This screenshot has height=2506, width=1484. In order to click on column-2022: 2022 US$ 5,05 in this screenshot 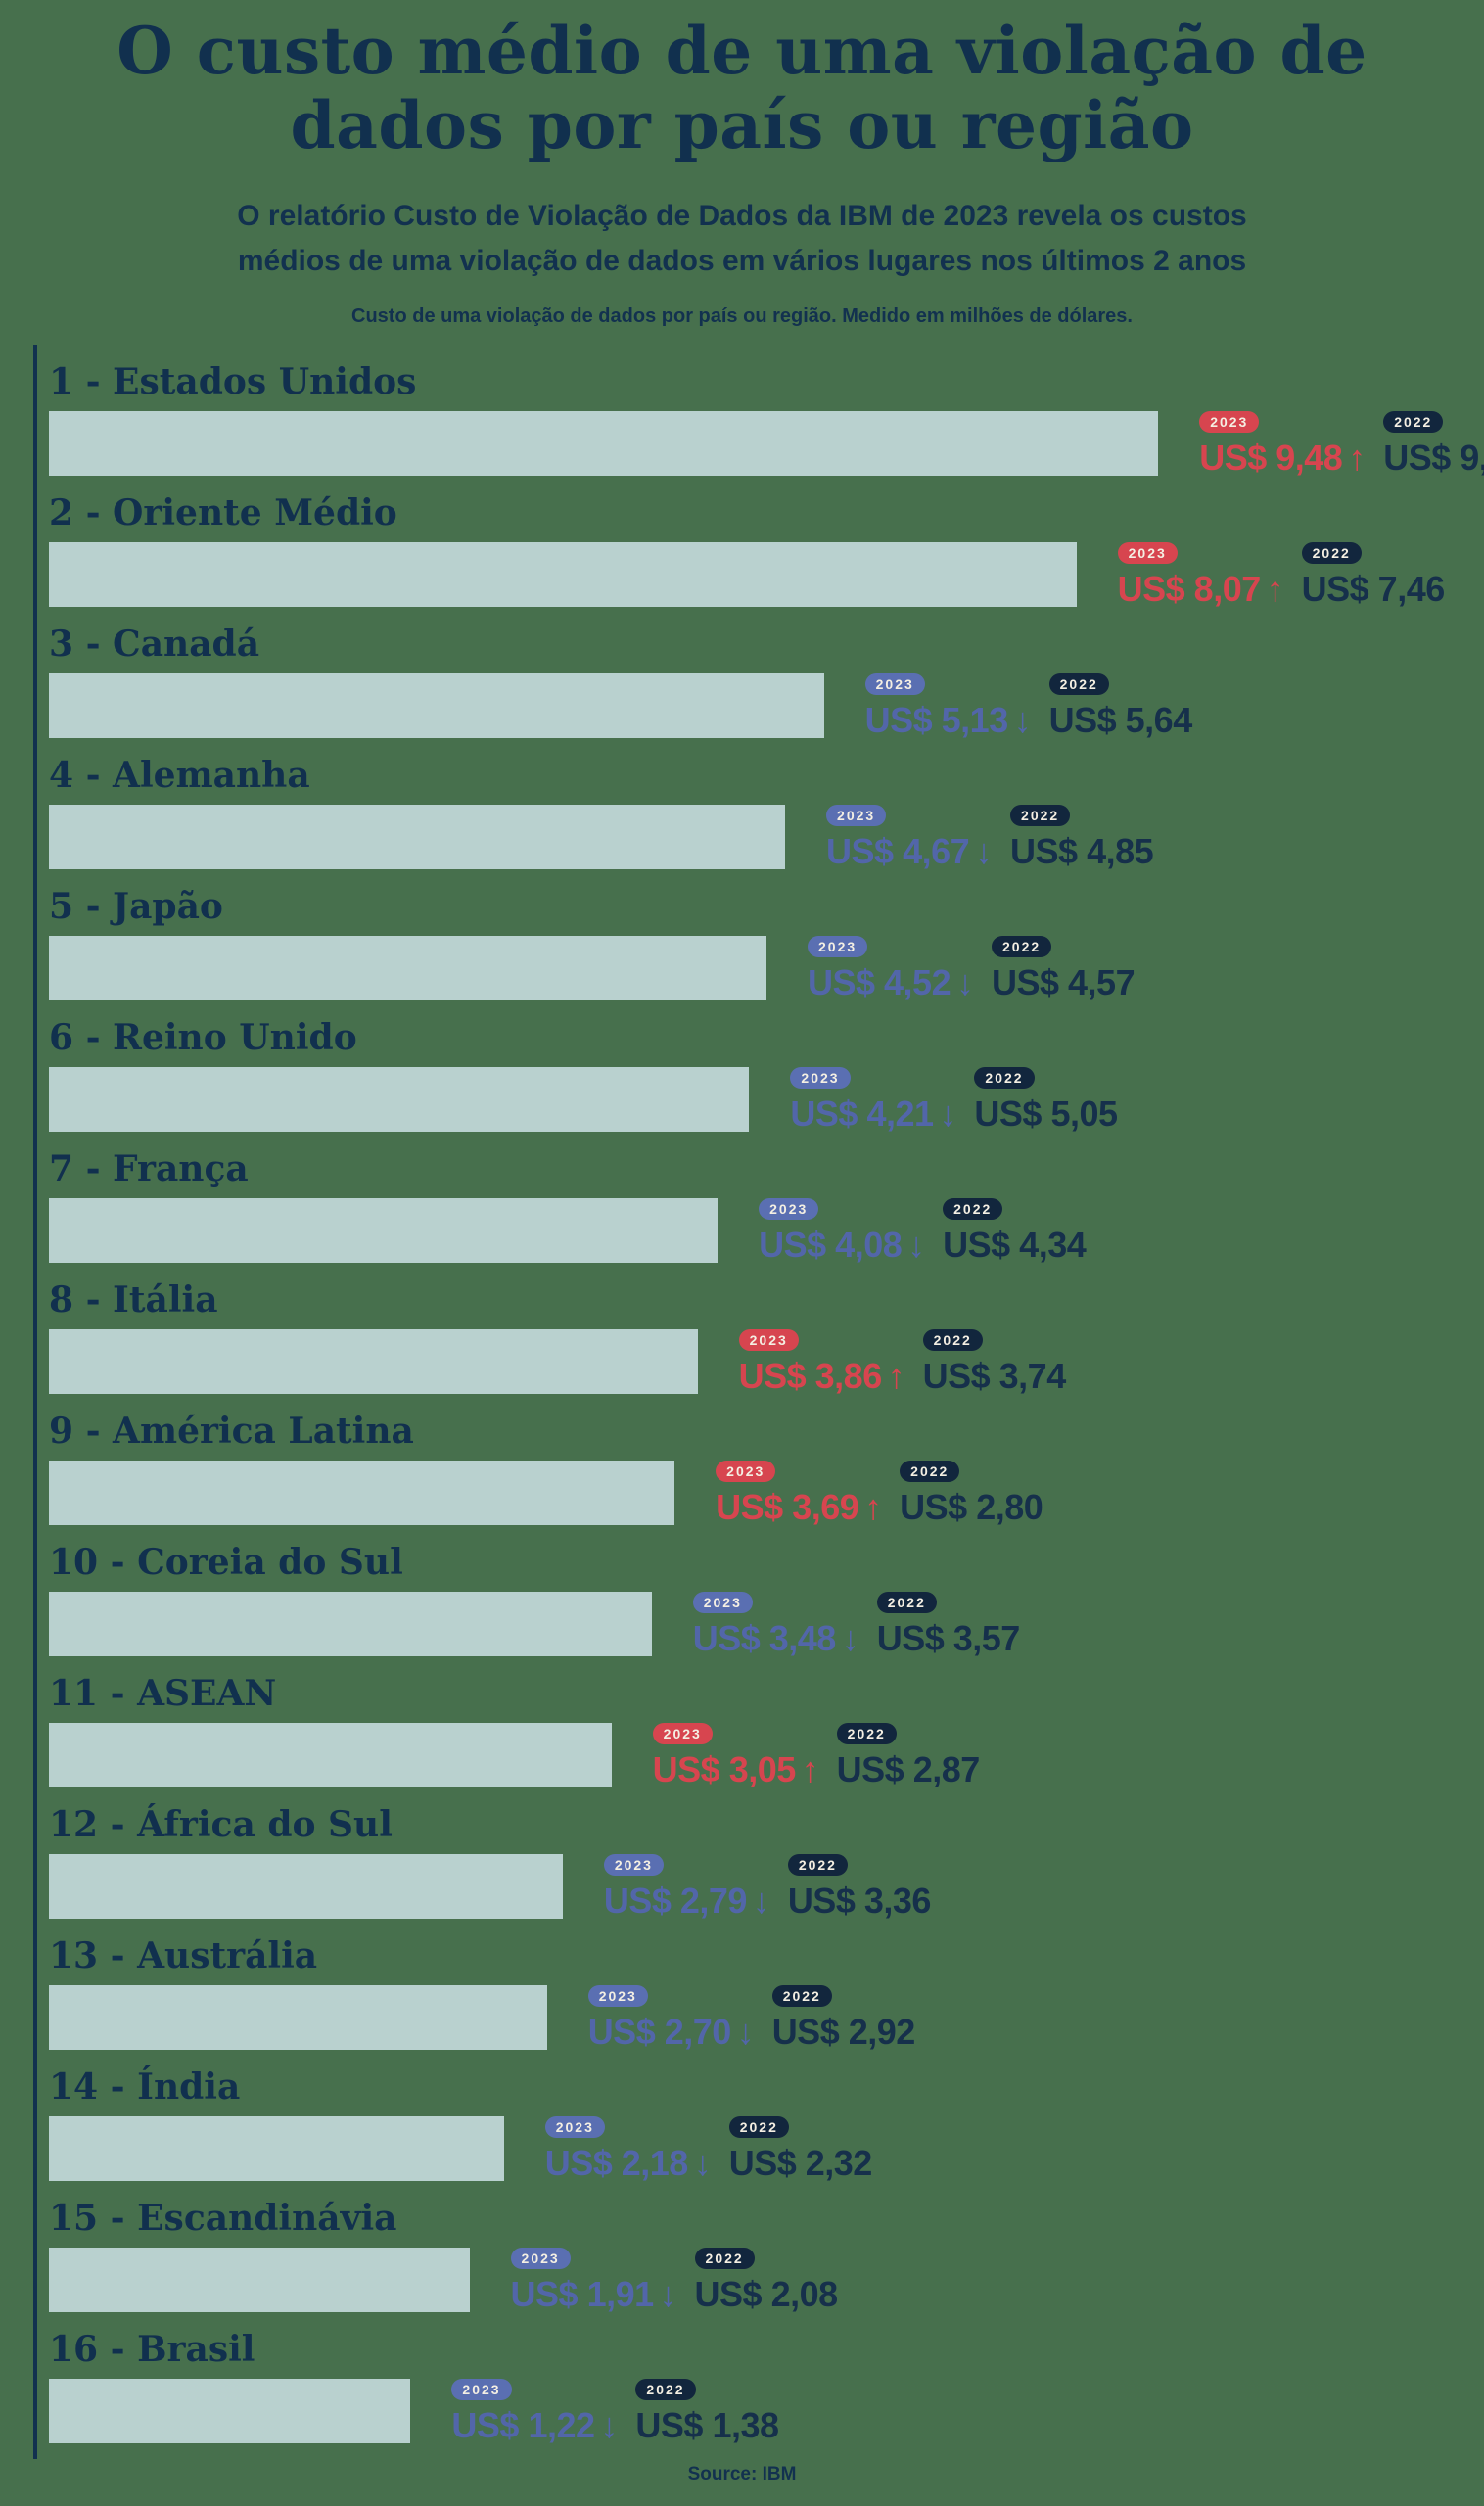, I will do `click(1046, 1100)`.